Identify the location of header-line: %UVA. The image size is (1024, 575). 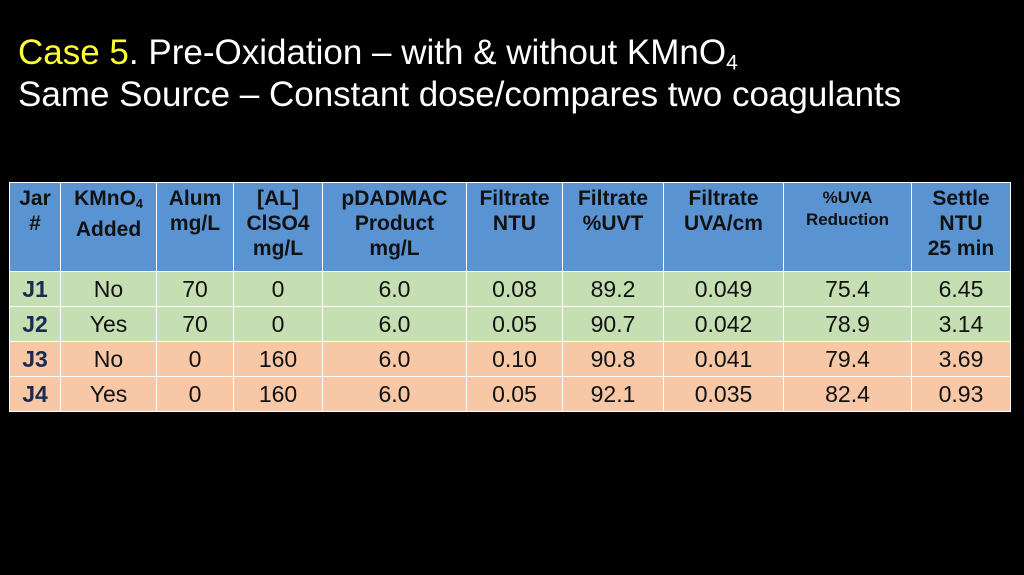
(847, 198).